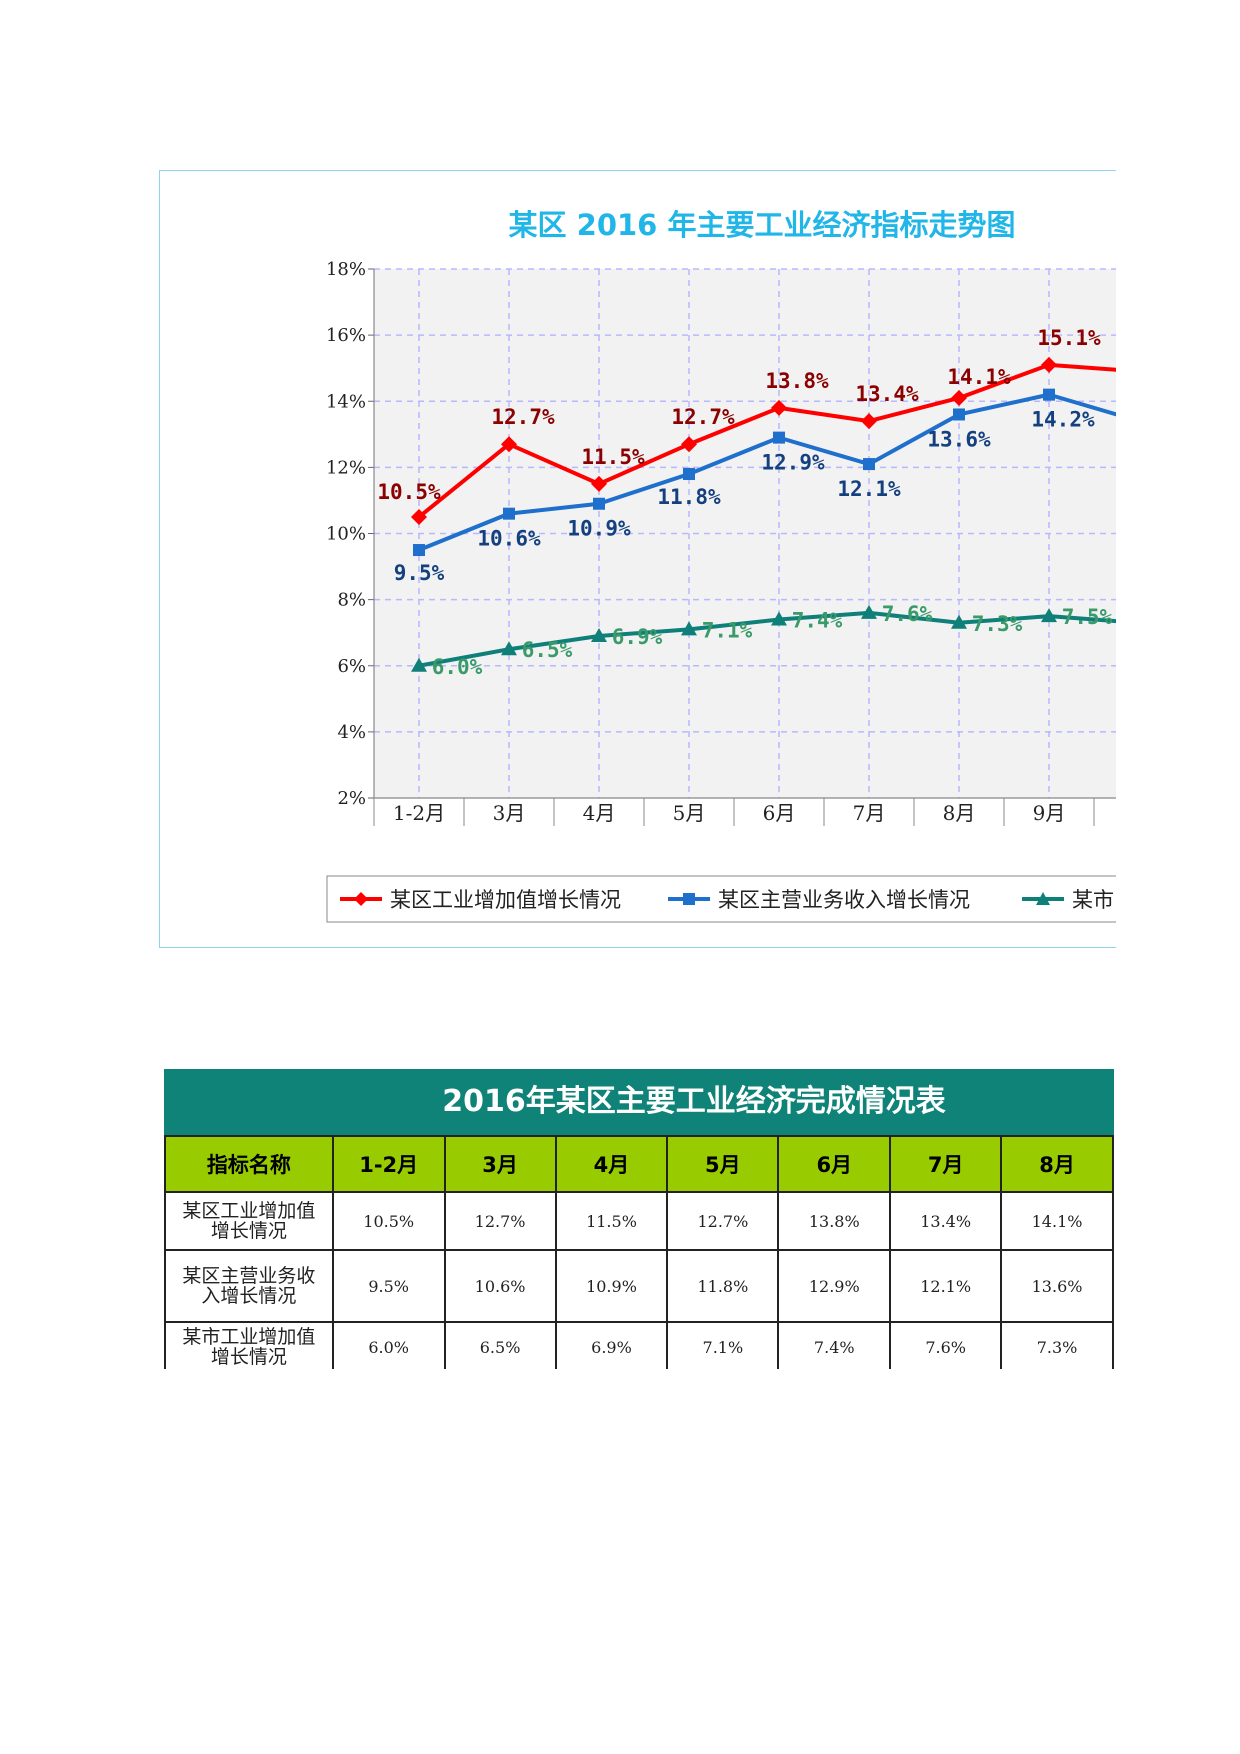 This screenshot has height=1754, width=1240. Describe the element at coordinates (723, 1164) in the screenshot. I see `header-month: 5月` at that location.